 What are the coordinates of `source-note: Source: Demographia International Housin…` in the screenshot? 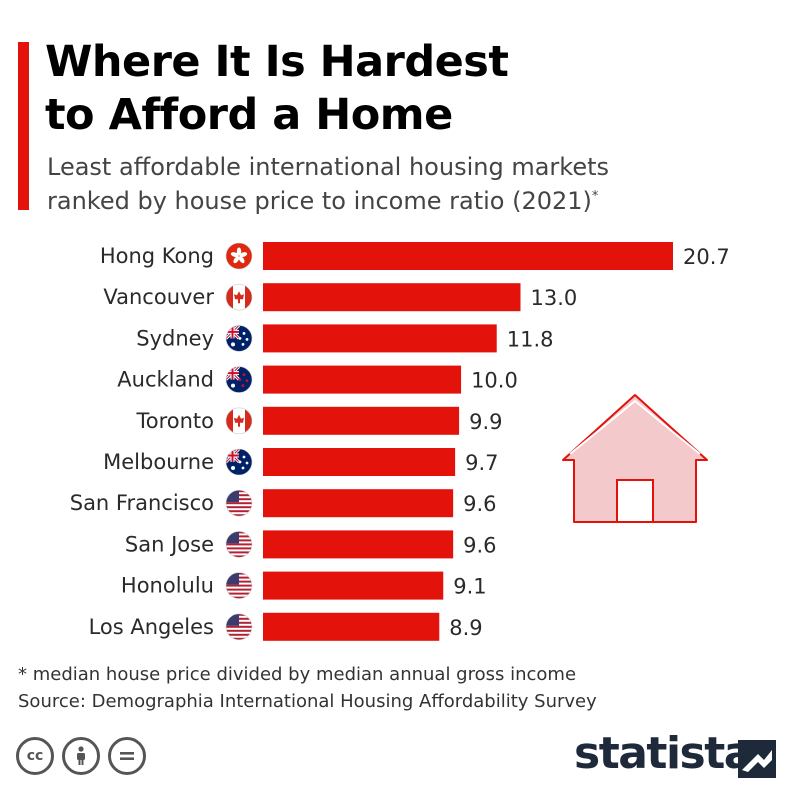 It's located at (307, 701).